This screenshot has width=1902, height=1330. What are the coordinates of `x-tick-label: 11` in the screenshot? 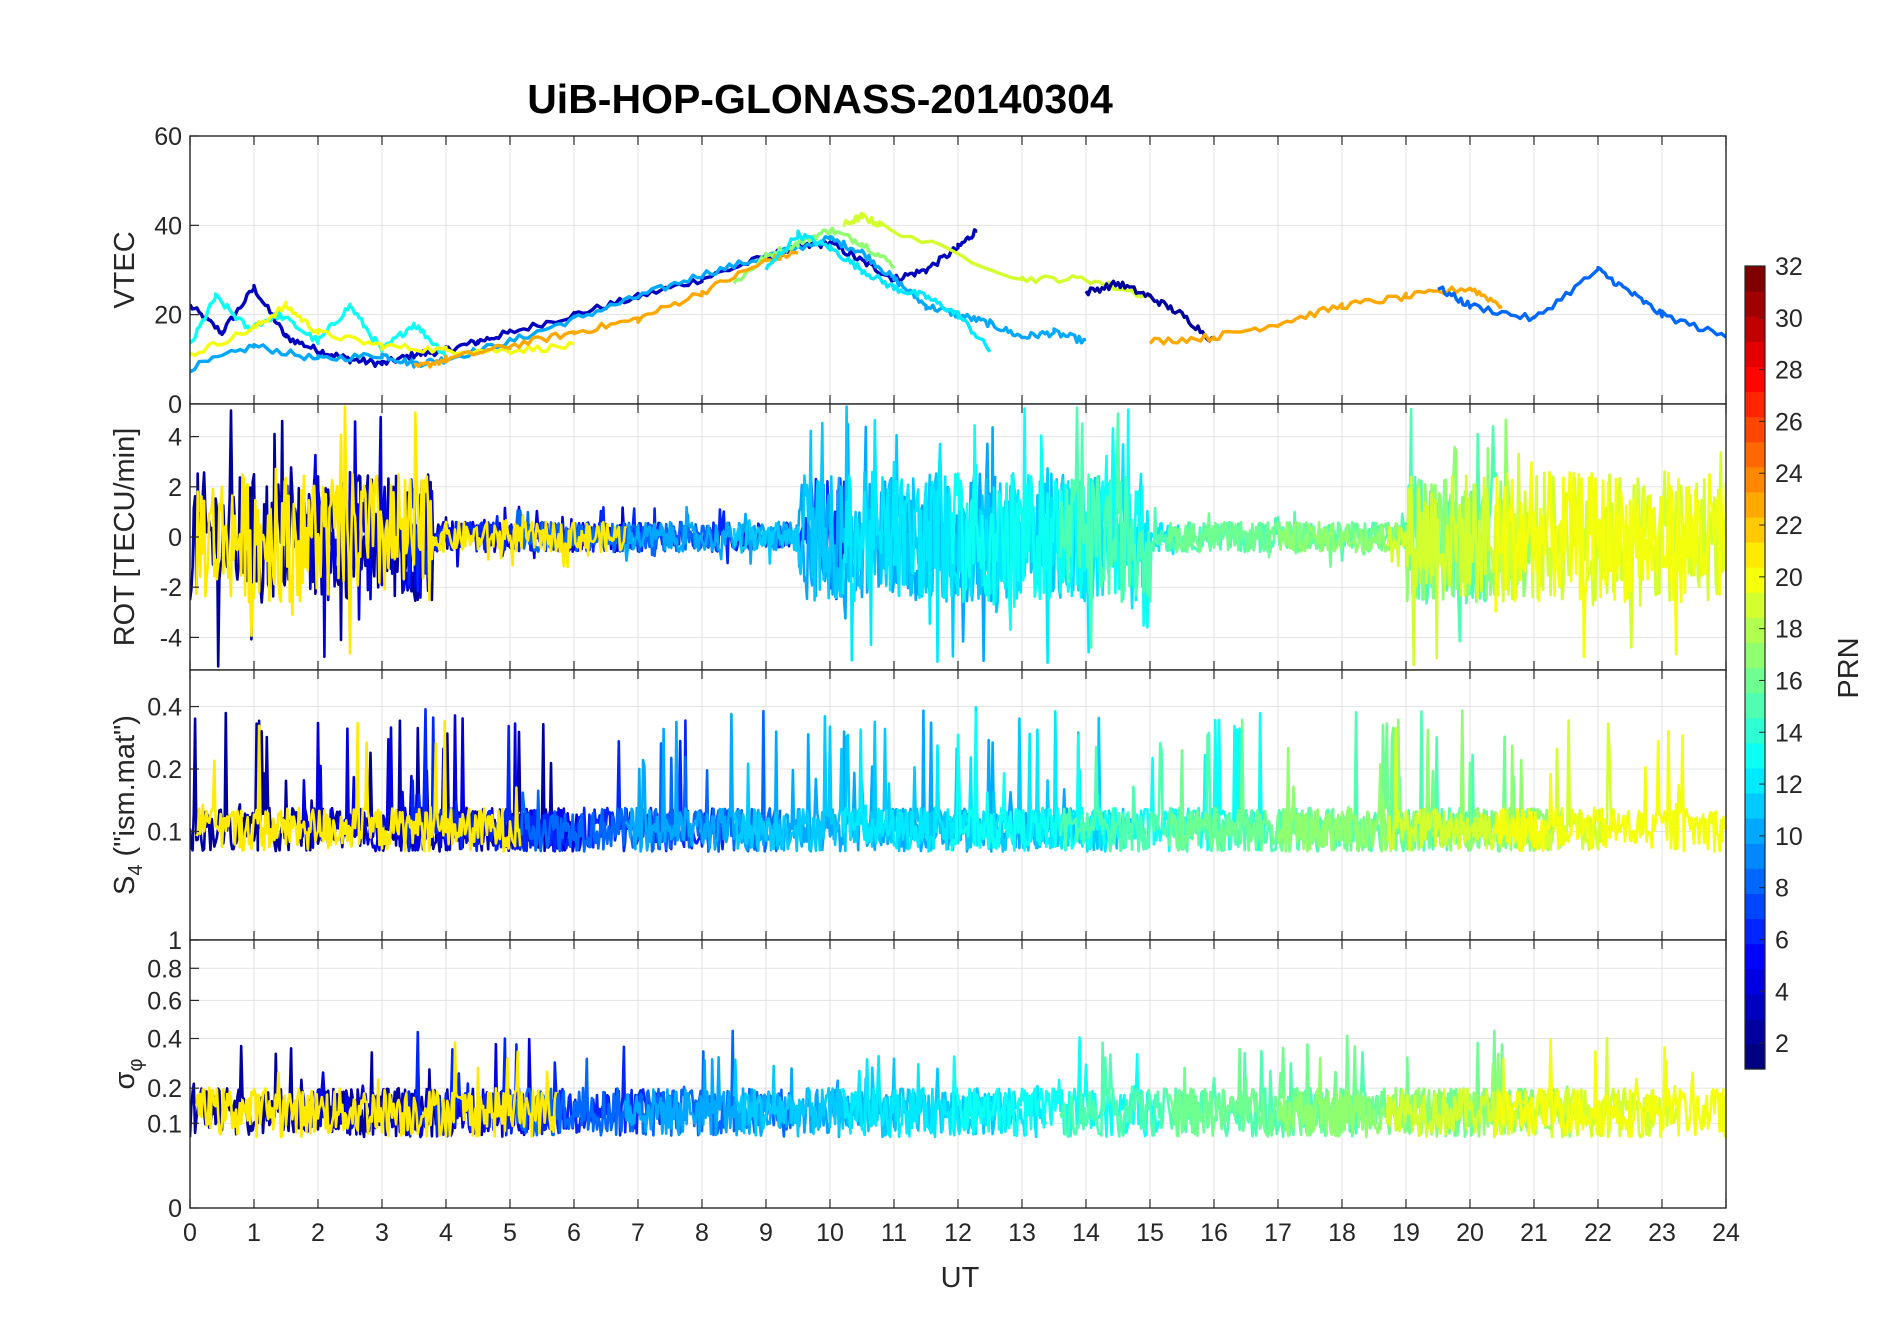 It's located at (894, 1233).